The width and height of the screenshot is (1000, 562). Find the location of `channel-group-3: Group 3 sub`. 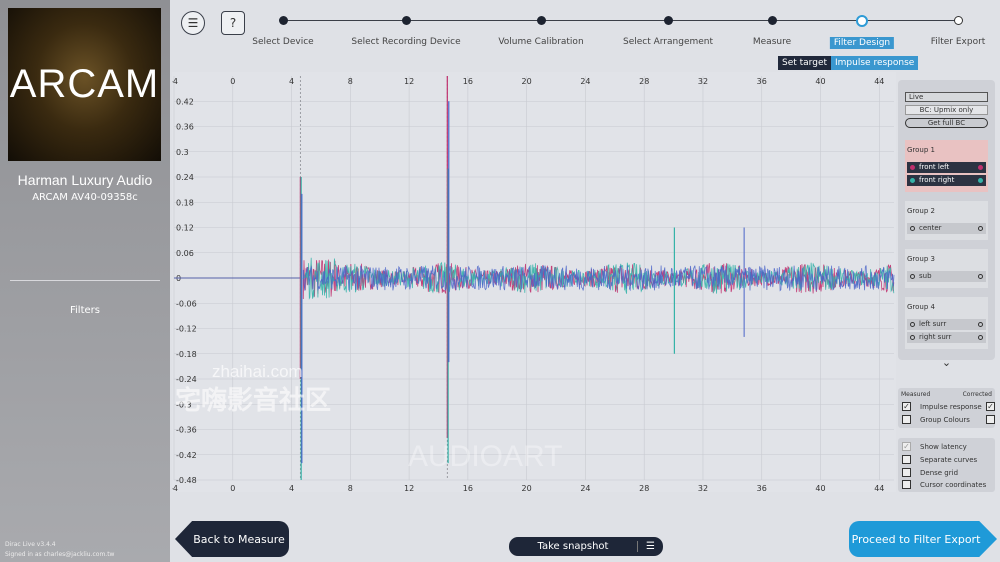

channel-group-3: Group 3 sub is located at coordinates (946, 268).